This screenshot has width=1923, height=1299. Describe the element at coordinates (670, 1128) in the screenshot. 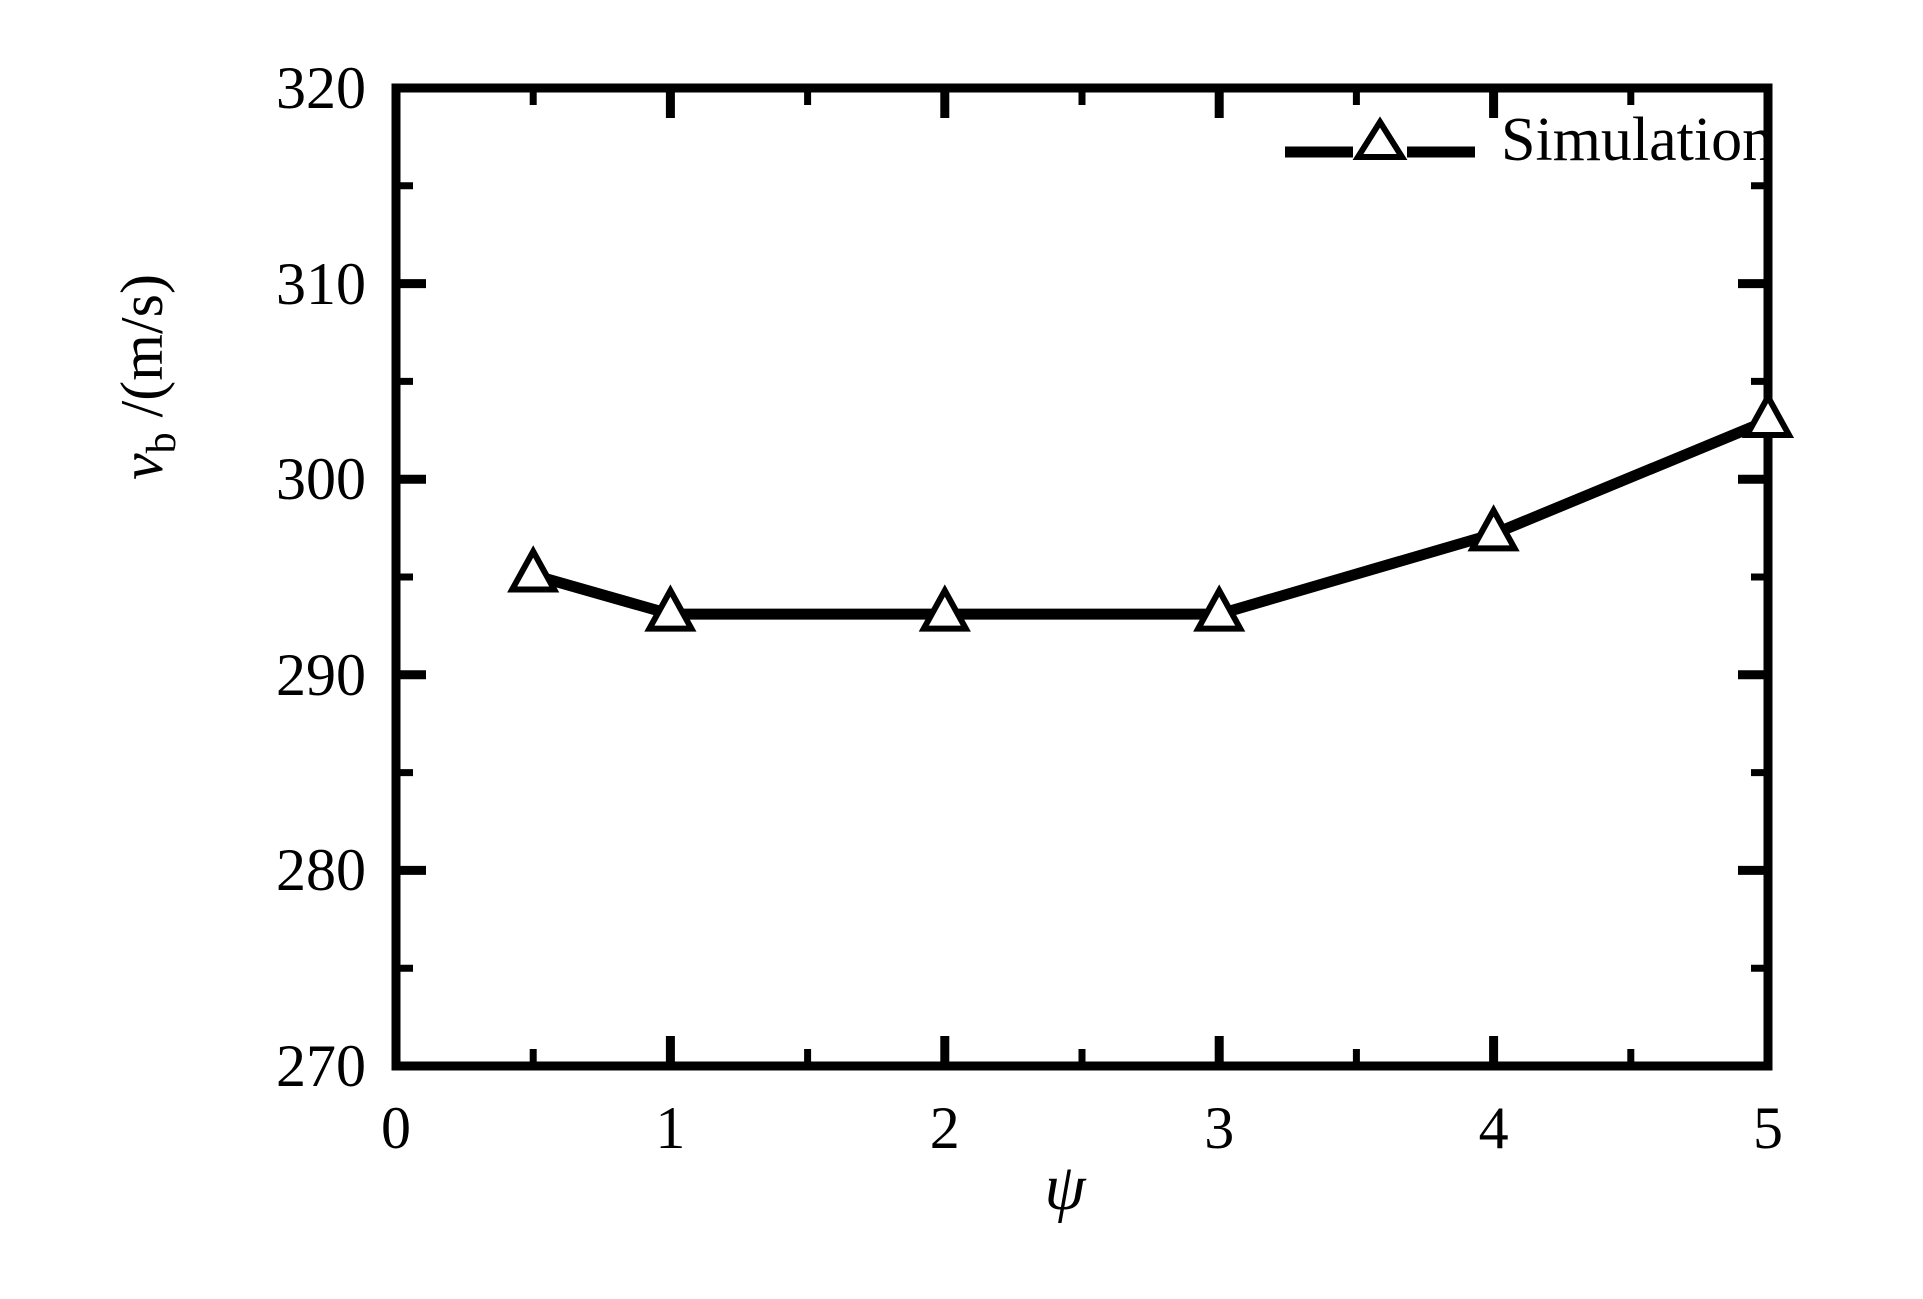

I see `x-tick-label-1: 1` at that location.